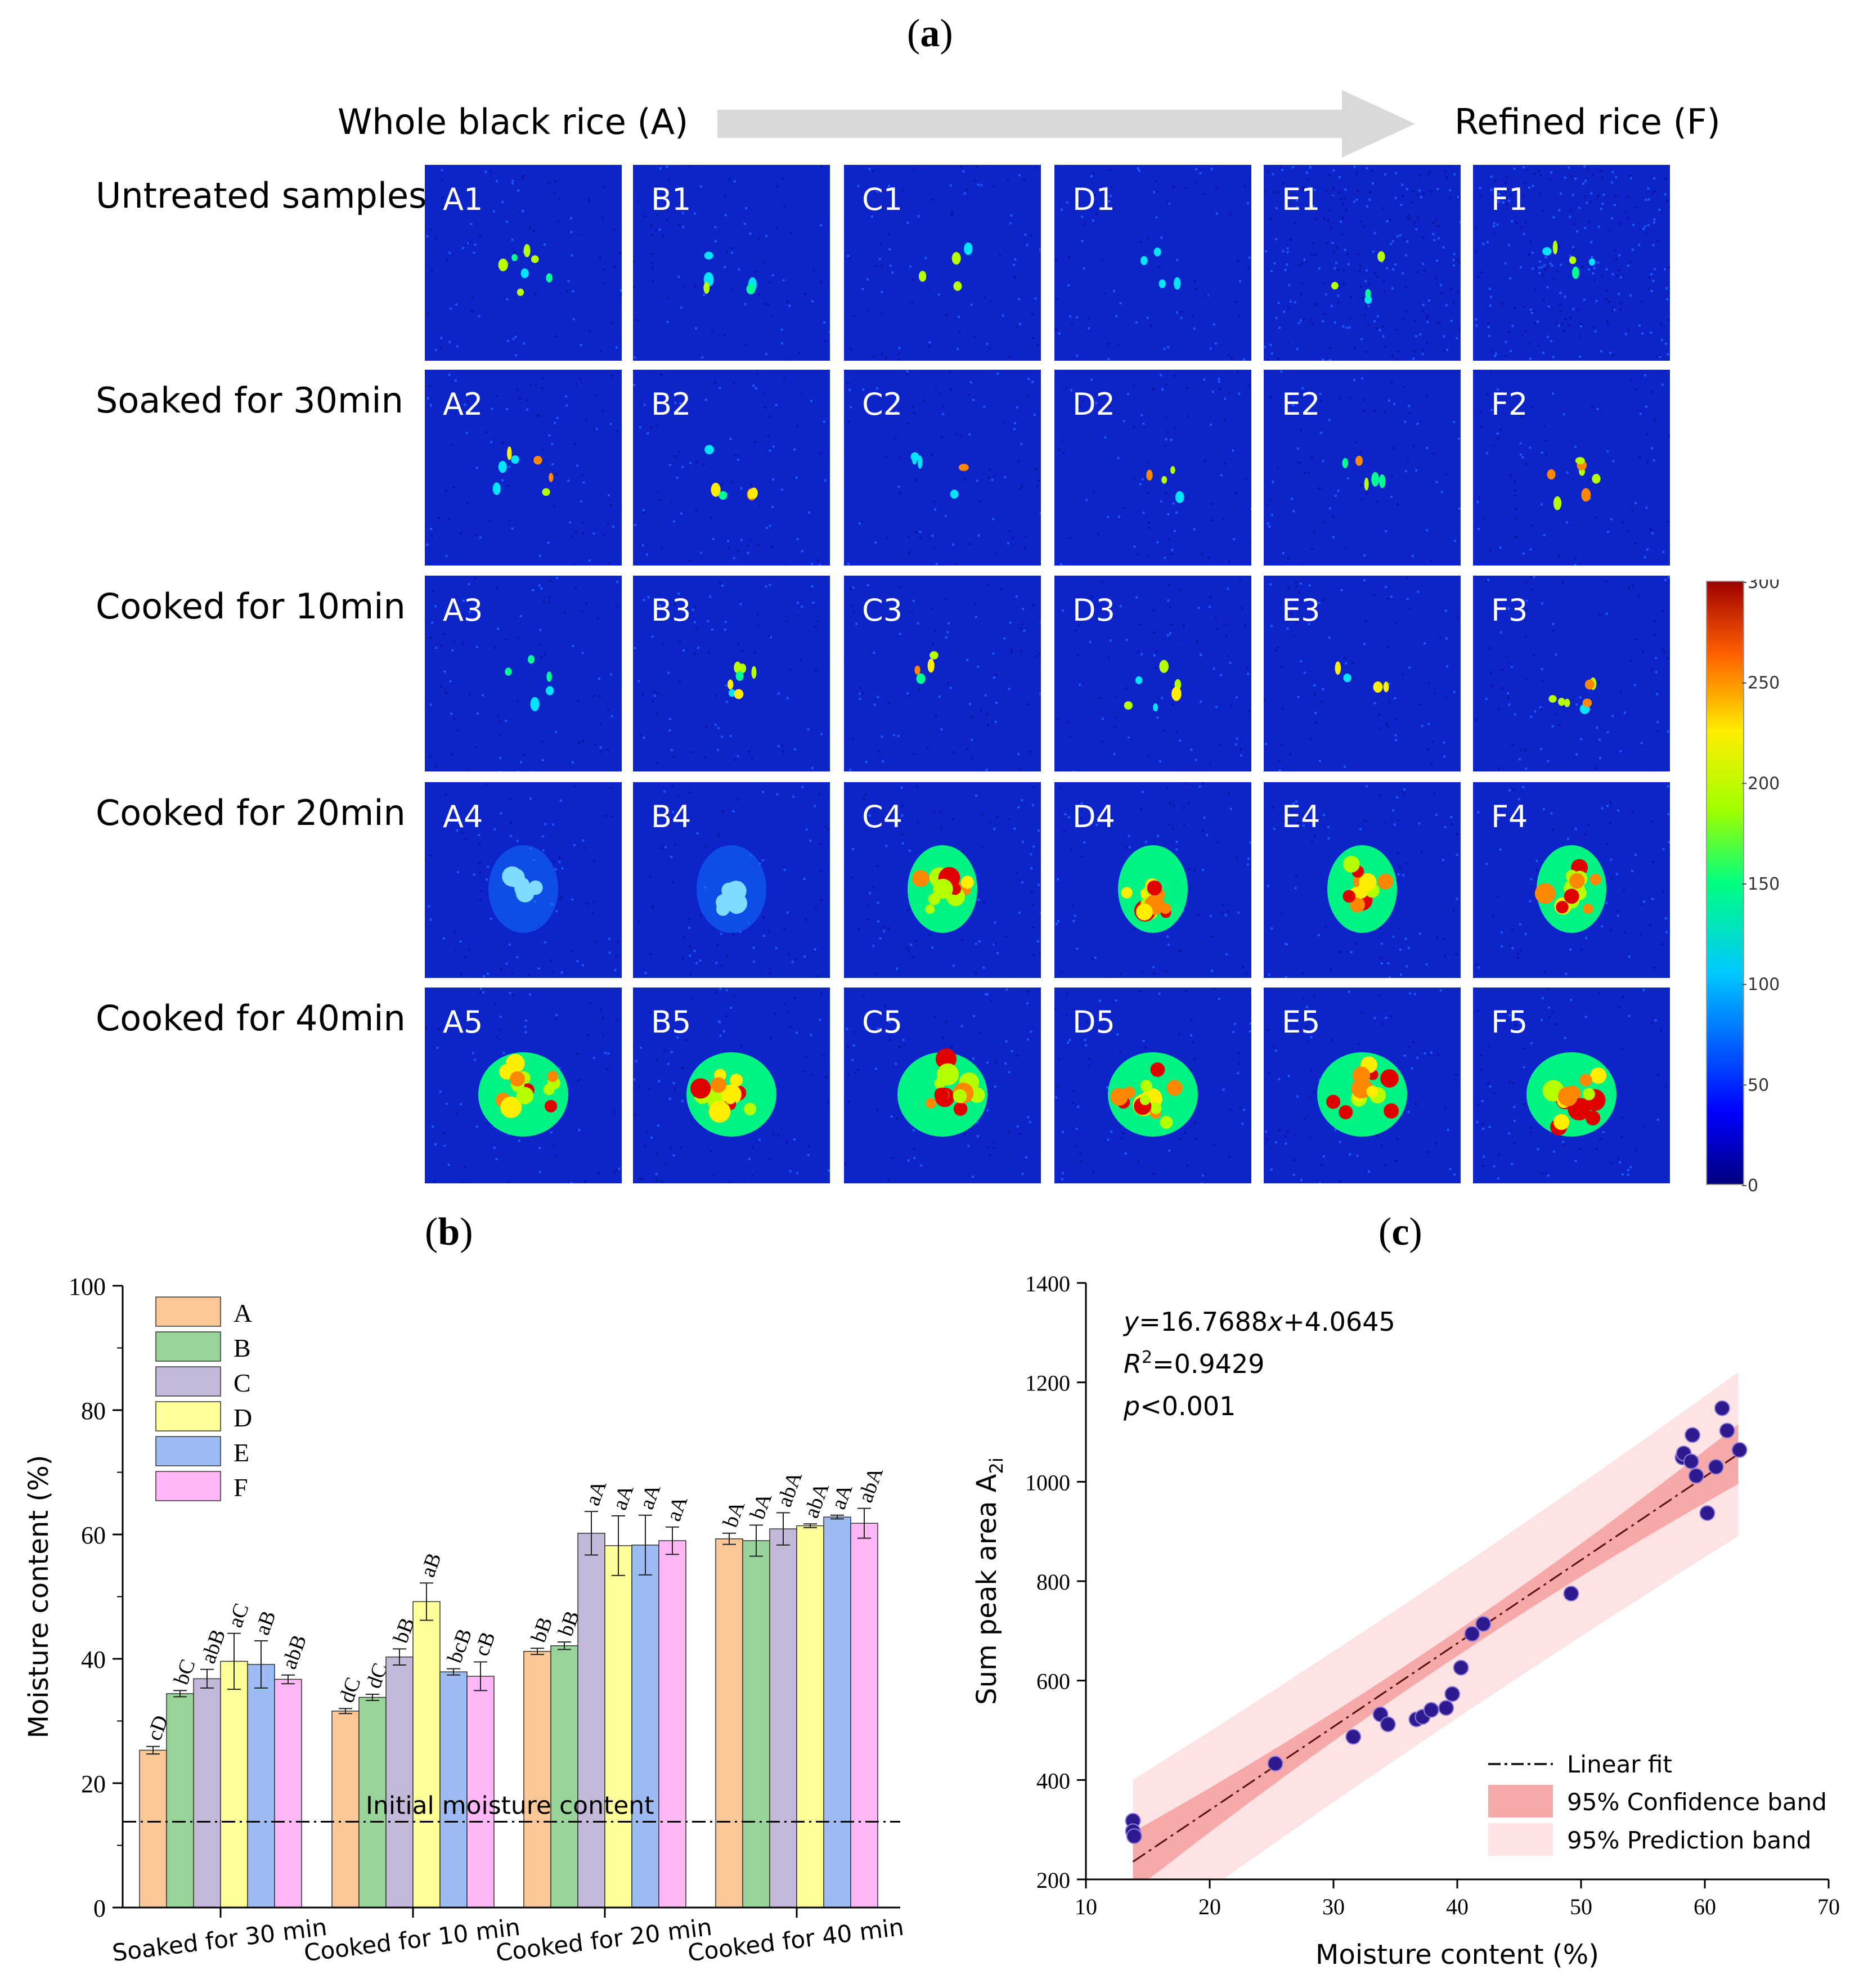 This screenshot has height=1988, width=1868. What do you see at coordinates (1153, 673) in the screenshot?
I see `mri-tile: D3` at bounding box center [1153, 673].